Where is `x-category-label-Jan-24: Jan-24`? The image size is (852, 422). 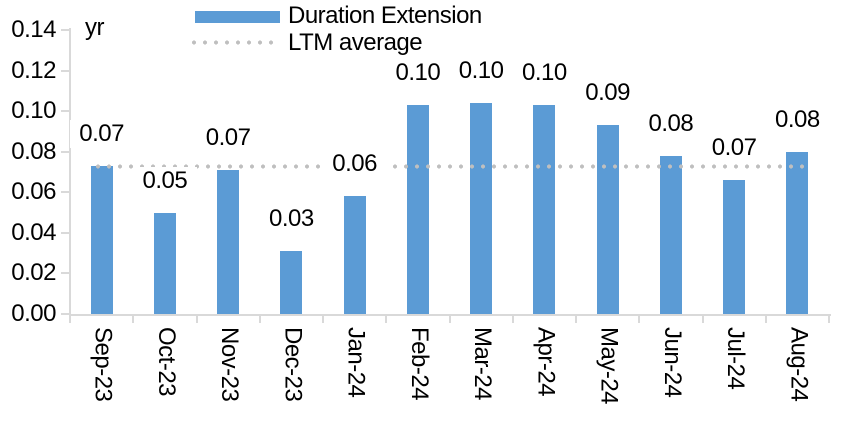 x-category-label-Jan-24: Jan-24 is located at coordinates (356, 362).